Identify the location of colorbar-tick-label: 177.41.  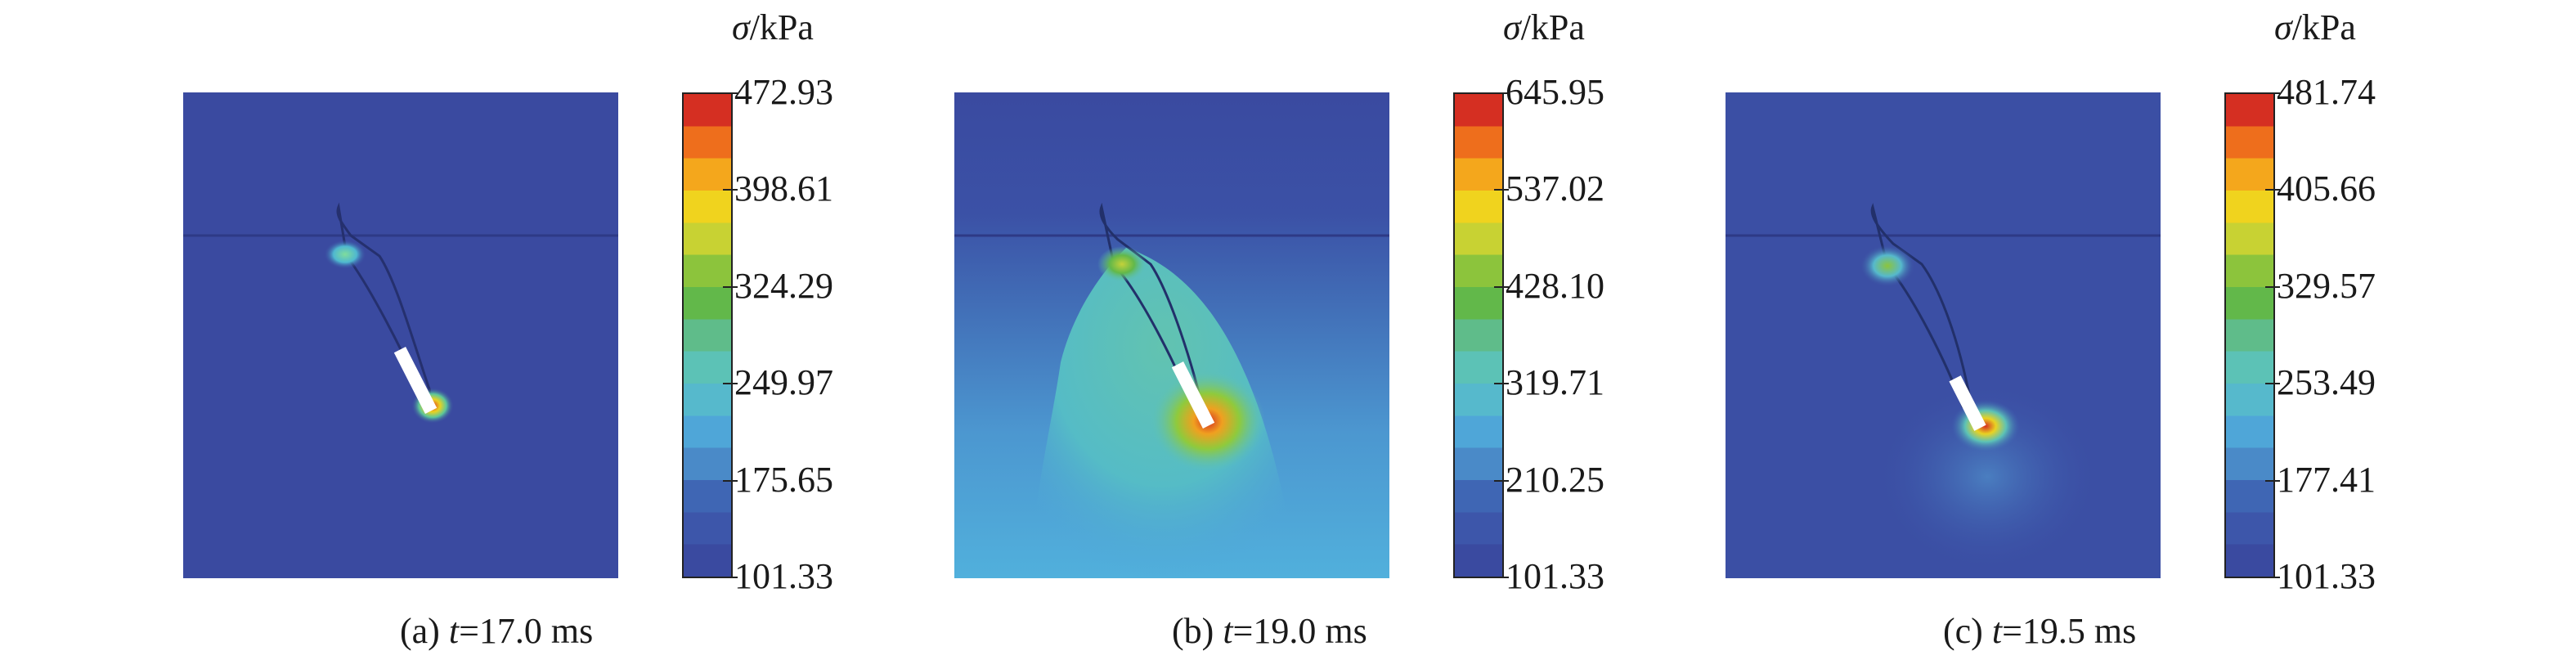
(2327, 479).